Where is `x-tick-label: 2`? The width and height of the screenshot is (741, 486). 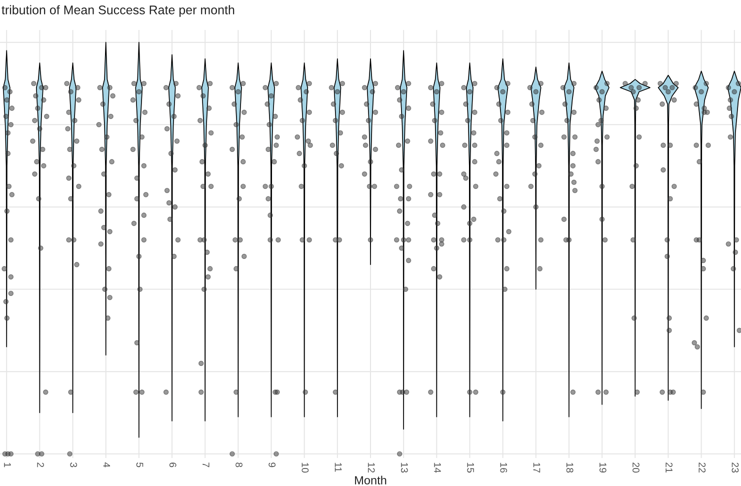
x-tick-label: 2 is located at coordinates (40, 465).